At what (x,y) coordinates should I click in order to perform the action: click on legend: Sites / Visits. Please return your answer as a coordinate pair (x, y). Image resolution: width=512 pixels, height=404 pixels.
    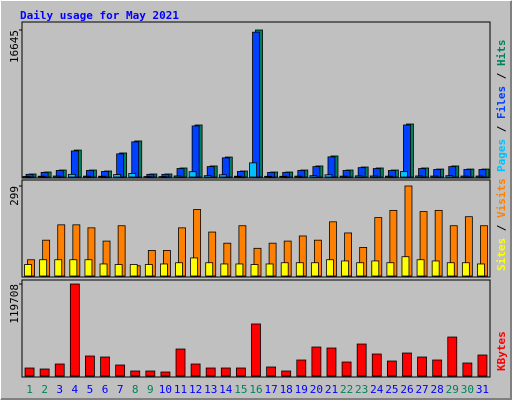
    Looking at the image, I should click on (501, 224).